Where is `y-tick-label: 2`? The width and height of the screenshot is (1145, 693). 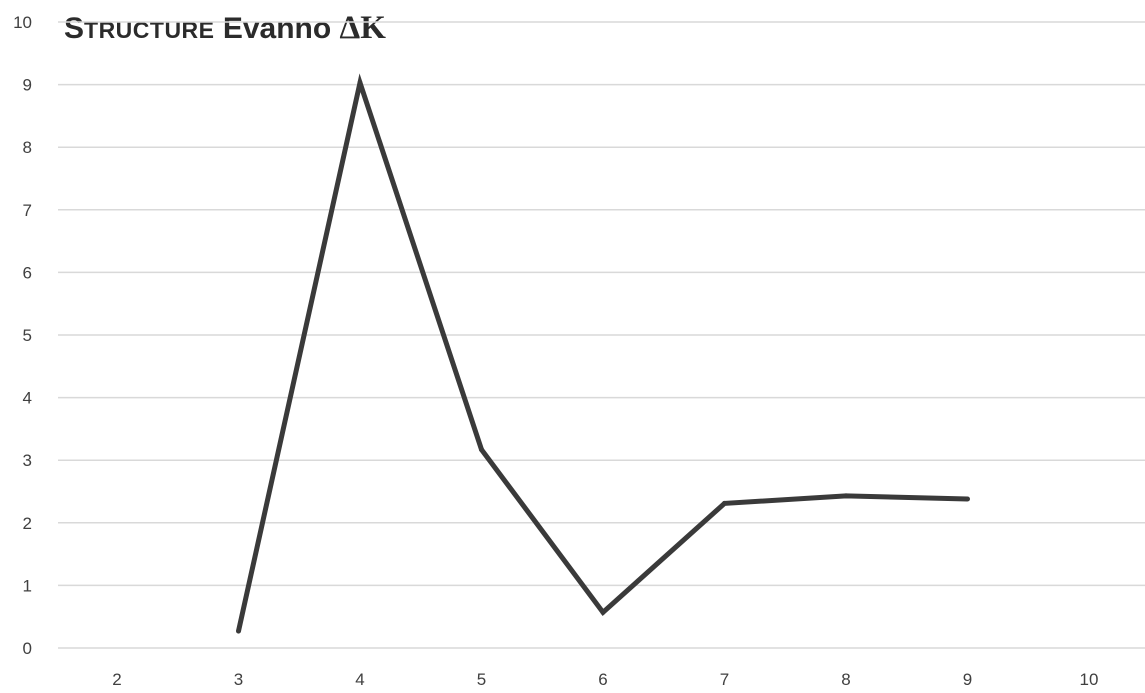
y-tick-label: 2 is located at coordinates (27, 523).